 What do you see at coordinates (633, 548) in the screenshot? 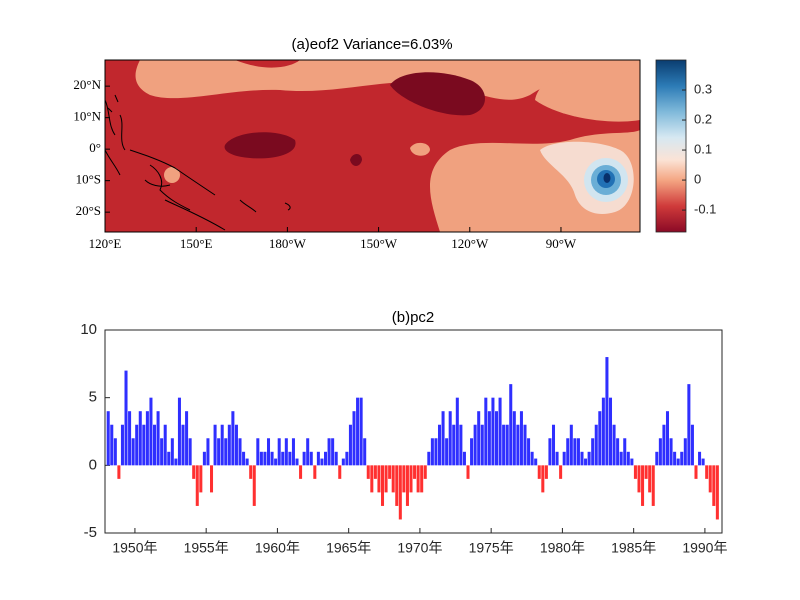
I see `x-tick-label: 1985年` at bounding box center [633, 548].